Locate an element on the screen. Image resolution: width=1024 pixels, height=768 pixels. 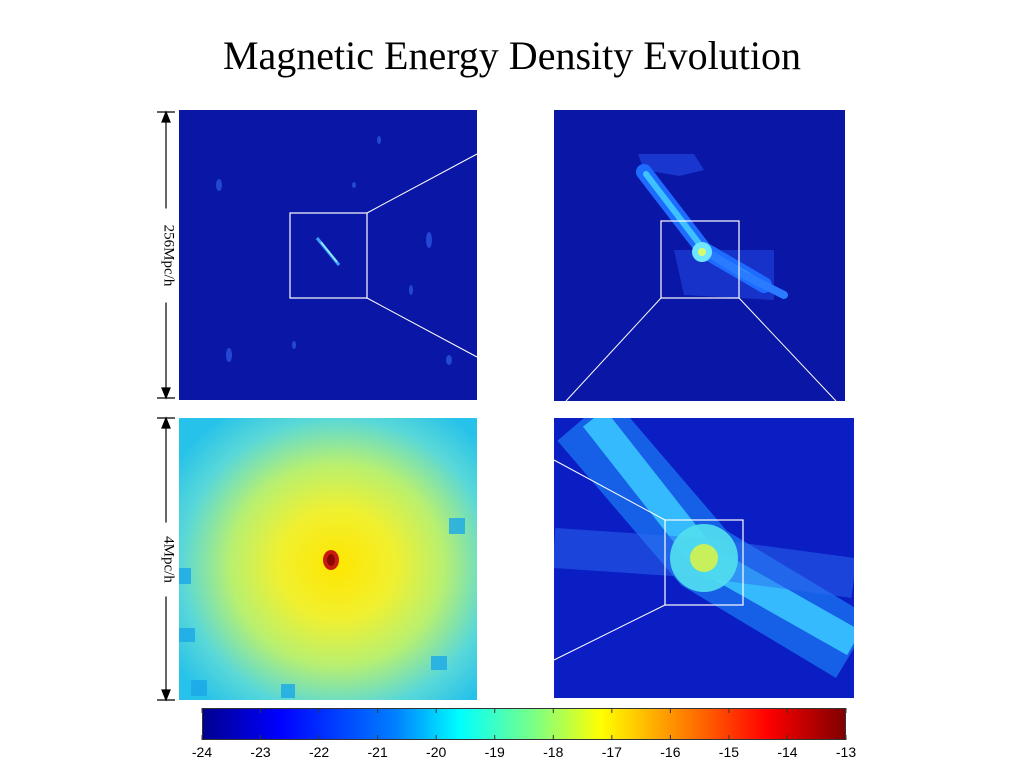
colorbar-tick-label: -14 is located at coordinates (787, 752).